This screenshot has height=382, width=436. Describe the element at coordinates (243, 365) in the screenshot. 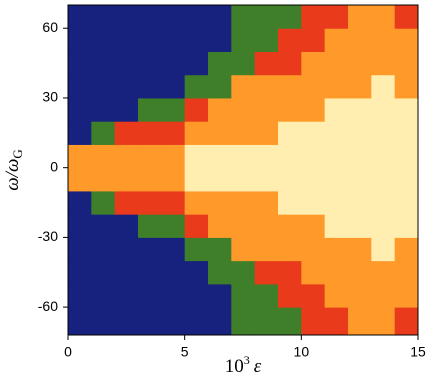

I see `x-axis-label: 103 ε` at that location.